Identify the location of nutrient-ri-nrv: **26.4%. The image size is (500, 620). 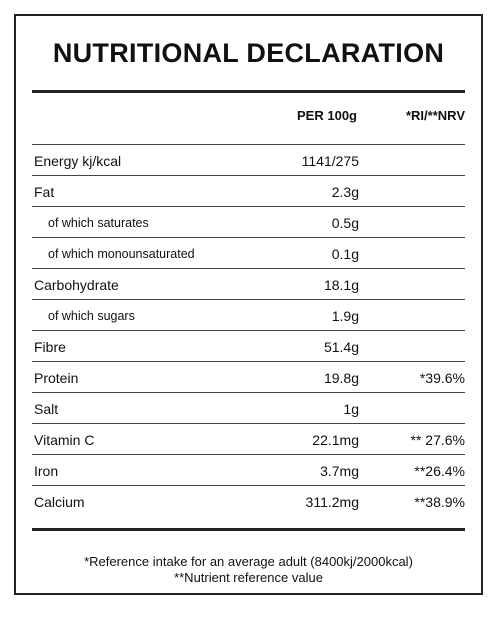
(439, 471).